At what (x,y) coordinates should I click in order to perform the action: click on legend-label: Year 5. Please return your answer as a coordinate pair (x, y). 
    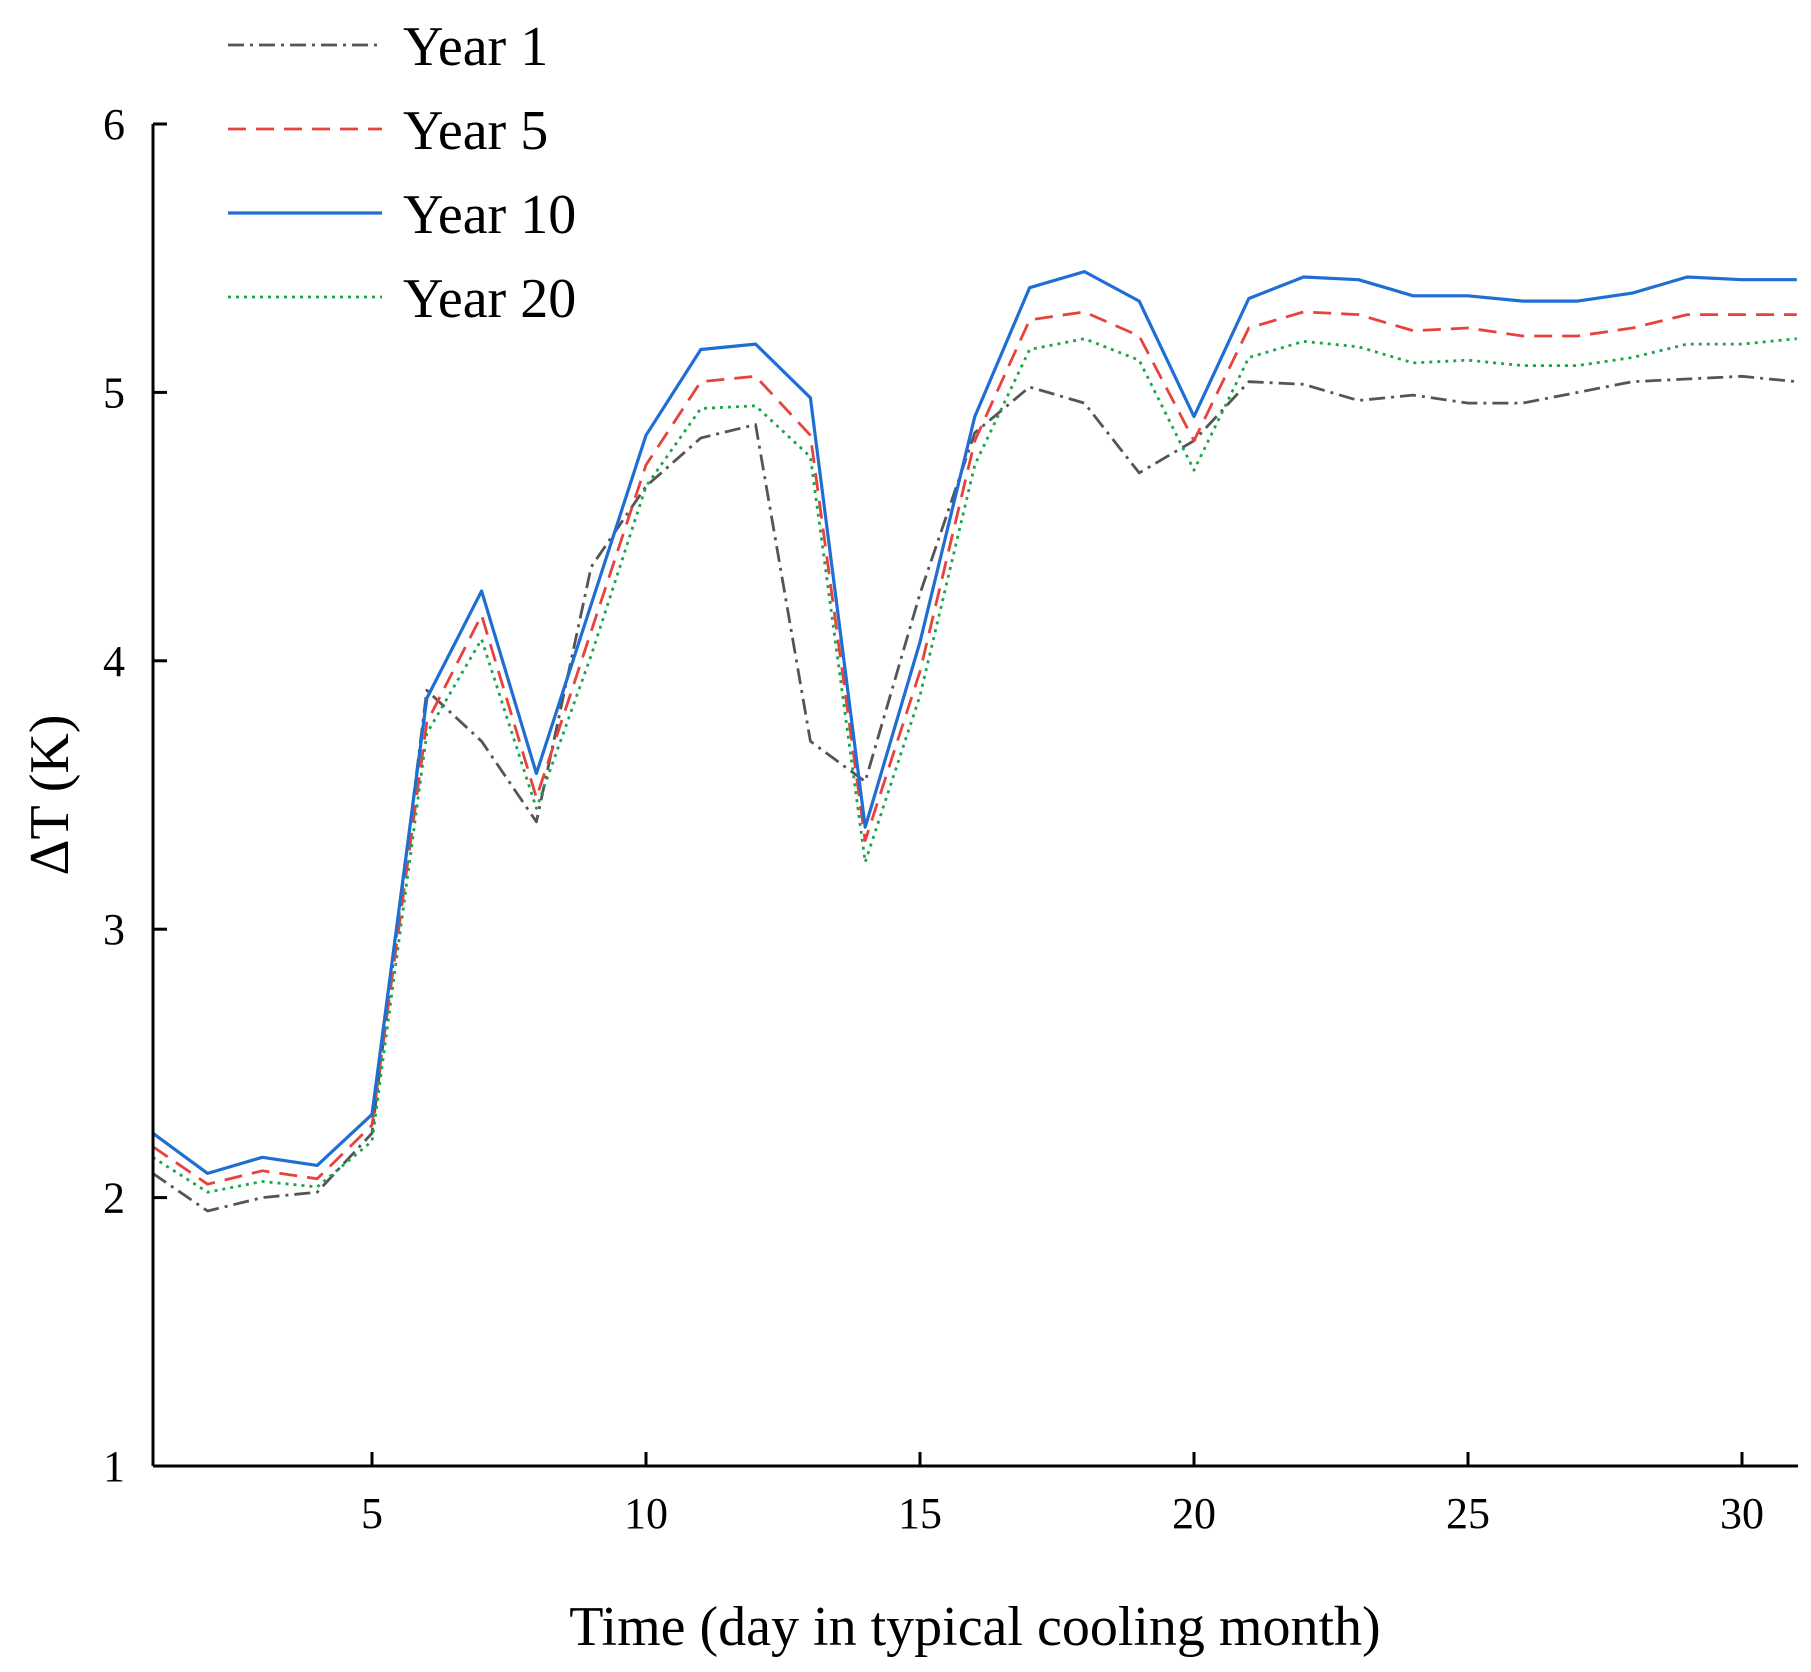
    Looking at the image, I should click on (475, 131).